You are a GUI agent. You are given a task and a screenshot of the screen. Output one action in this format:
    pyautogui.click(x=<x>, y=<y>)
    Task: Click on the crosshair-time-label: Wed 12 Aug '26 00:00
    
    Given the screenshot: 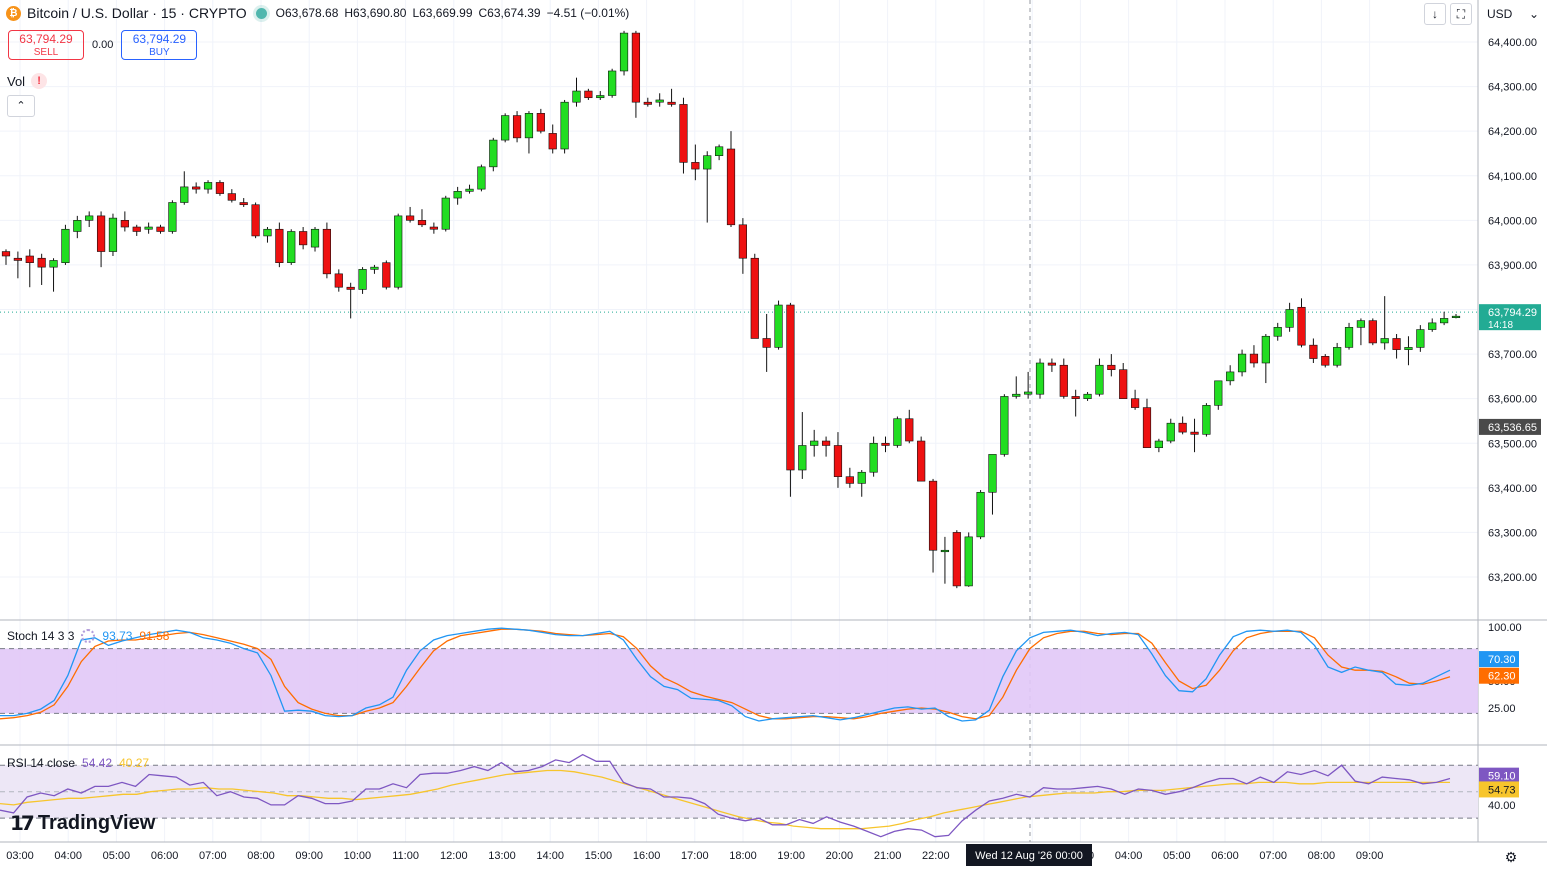 What is the action you would take?
    pyautogui.click(x=1029, y=856)
    